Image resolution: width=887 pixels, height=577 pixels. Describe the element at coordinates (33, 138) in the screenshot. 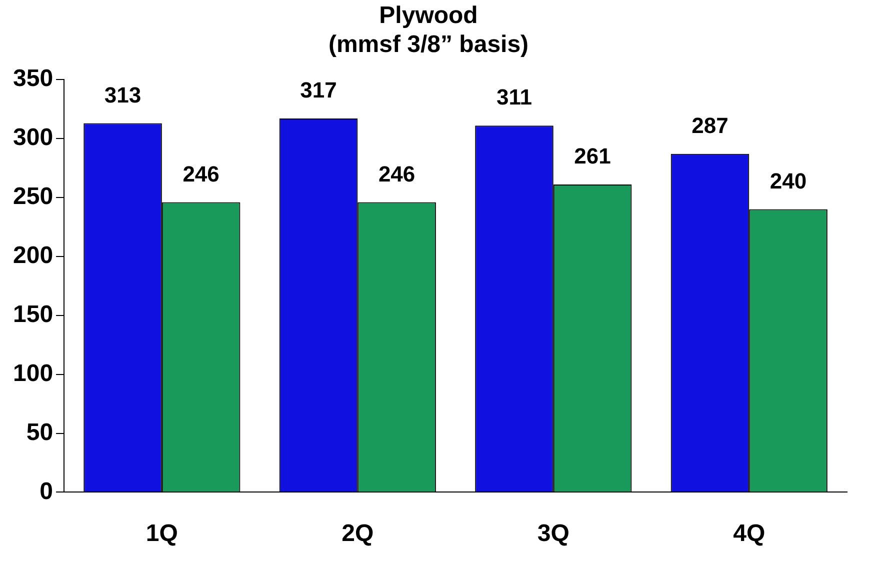

I see `y-tick-label: 300` at that location.